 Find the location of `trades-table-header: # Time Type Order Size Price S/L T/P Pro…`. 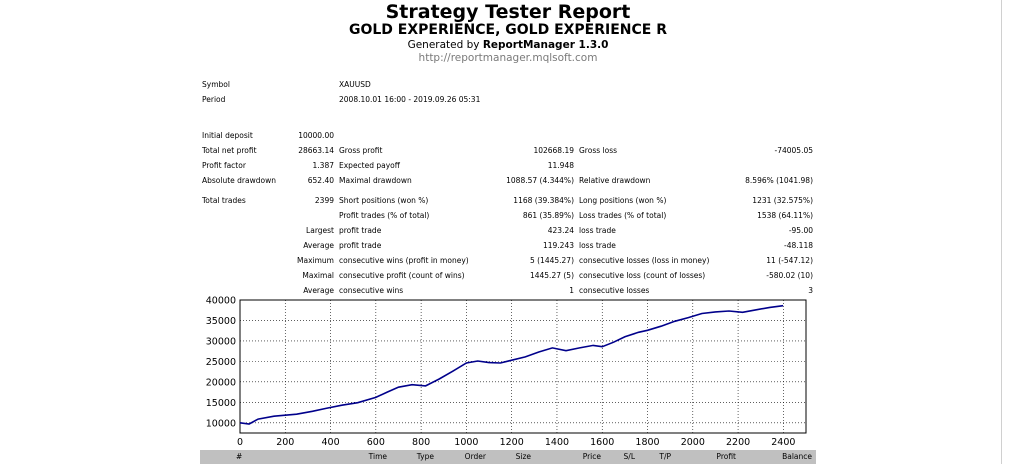

trades-table-header: # Time Type Order Size Price S/L T/P Pro… is located at coordinates (508, 457).